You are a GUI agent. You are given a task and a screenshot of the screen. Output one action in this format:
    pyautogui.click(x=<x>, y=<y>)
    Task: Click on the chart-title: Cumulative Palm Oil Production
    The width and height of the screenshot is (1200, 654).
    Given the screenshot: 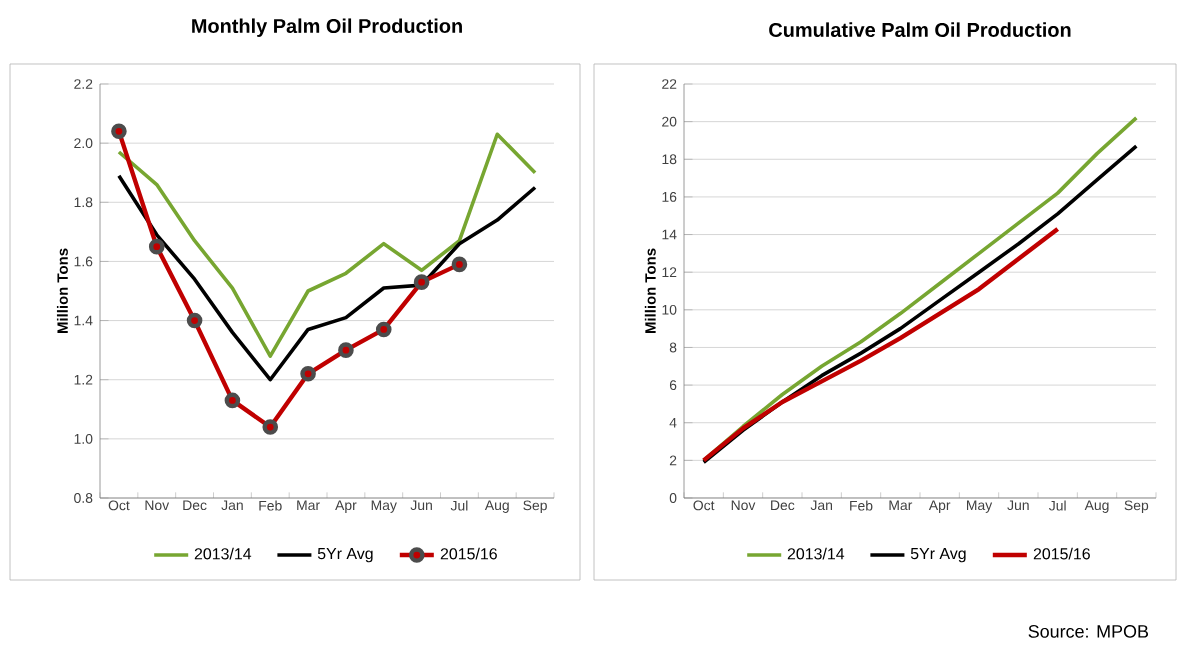 What is the action you would take?
    pyautogui.click(x=920, y=29)
    